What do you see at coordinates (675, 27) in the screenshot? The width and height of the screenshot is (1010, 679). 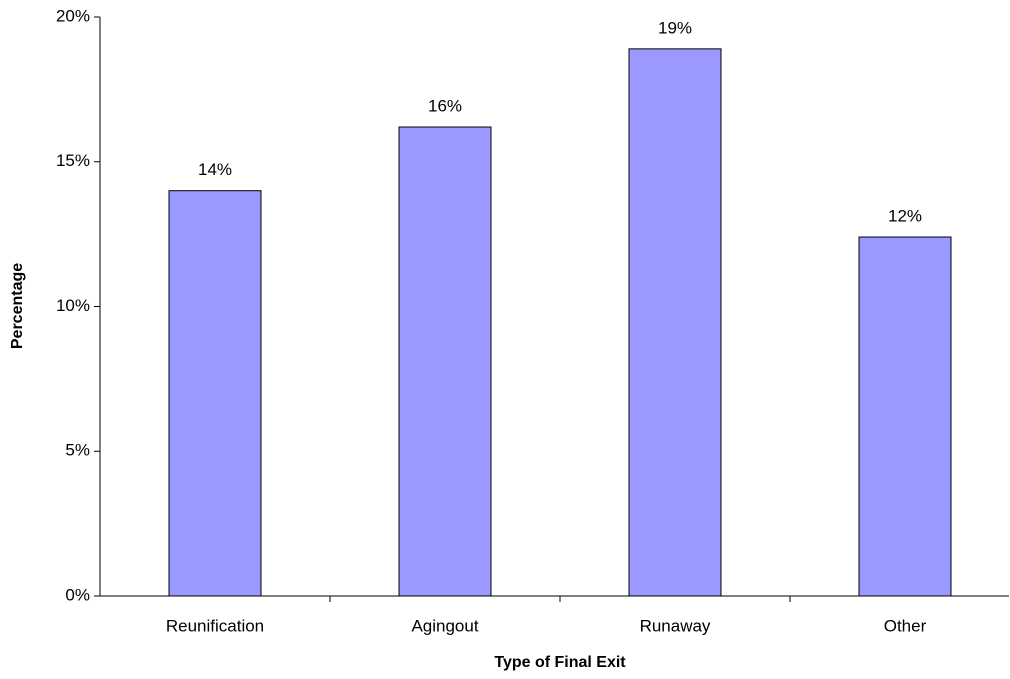 I see `data-label: 19%` at bounding box center [675, 27].